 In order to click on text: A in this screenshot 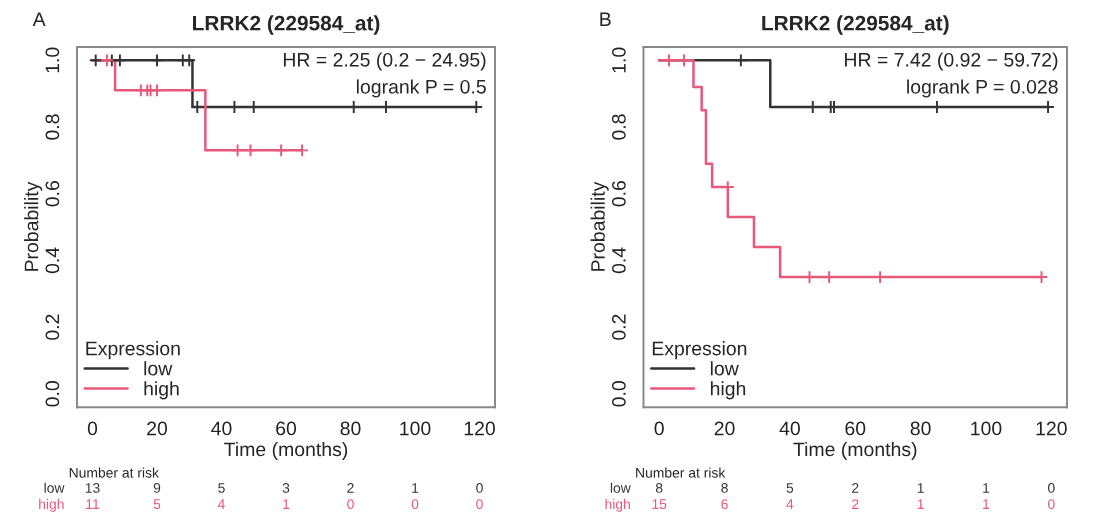, I will do `click(39, 19)`.